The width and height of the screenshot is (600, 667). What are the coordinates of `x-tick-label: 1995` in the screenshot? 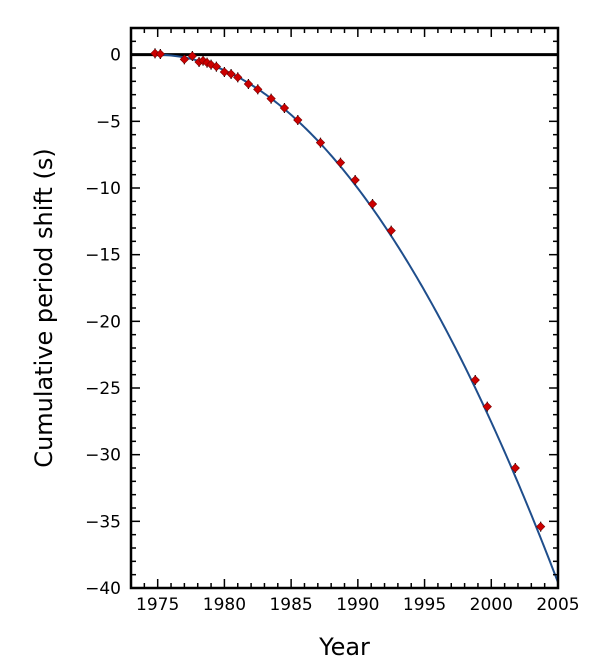 It's located at (424, 605).